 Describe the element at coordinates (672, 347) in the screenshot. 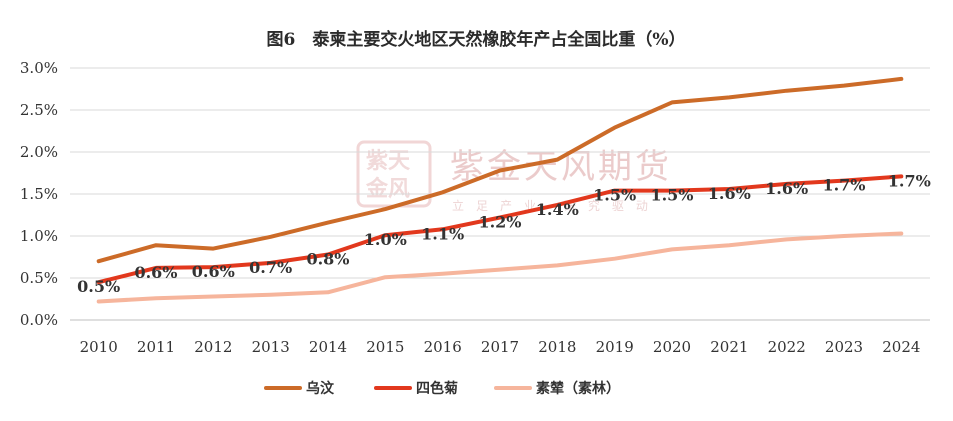

I see `x-tick-label: 2020` at that location.